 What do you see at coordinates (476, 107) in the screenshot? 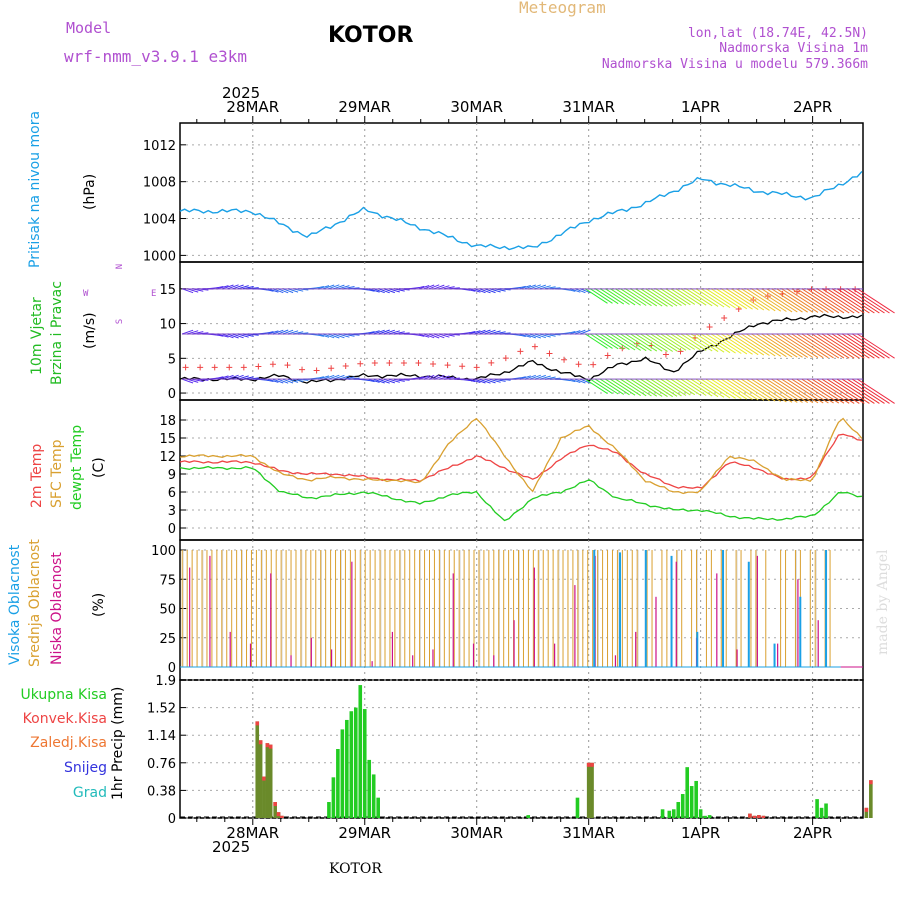
I see `top-day-label: 30MAR` at bounding box center [476, 107].